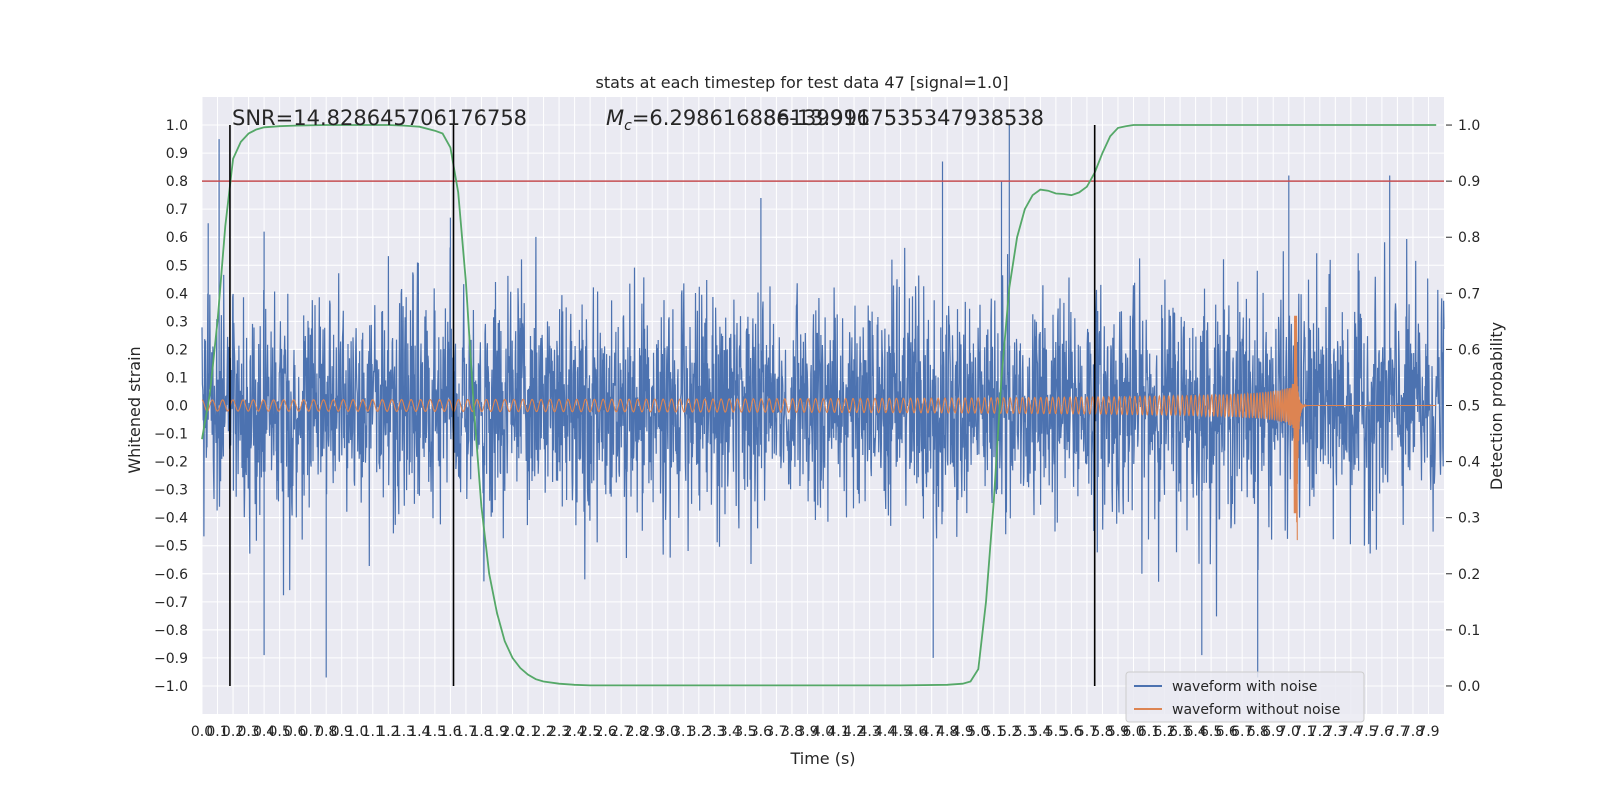 The image size is (1600, 800). What do you see at coordinates (900, 732) in the screenshot?
I see `x-tick-label: 4.5` at bounding box center [900, 732].